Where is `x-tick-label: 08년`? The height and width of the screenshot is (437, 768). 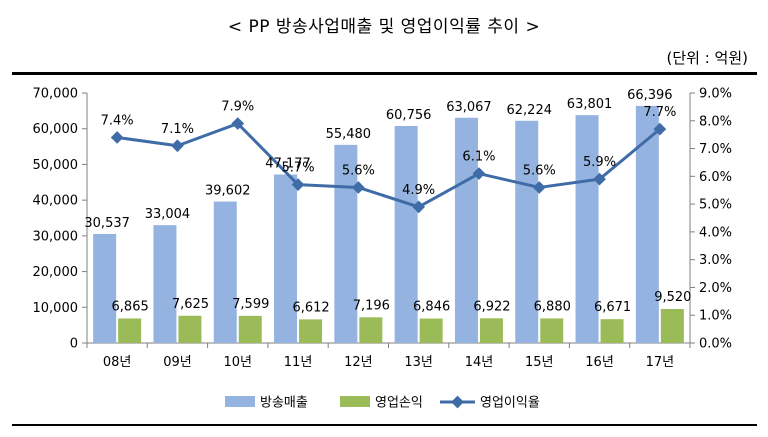 x-tick-label: 08년 is located at coordinates (117, 362).